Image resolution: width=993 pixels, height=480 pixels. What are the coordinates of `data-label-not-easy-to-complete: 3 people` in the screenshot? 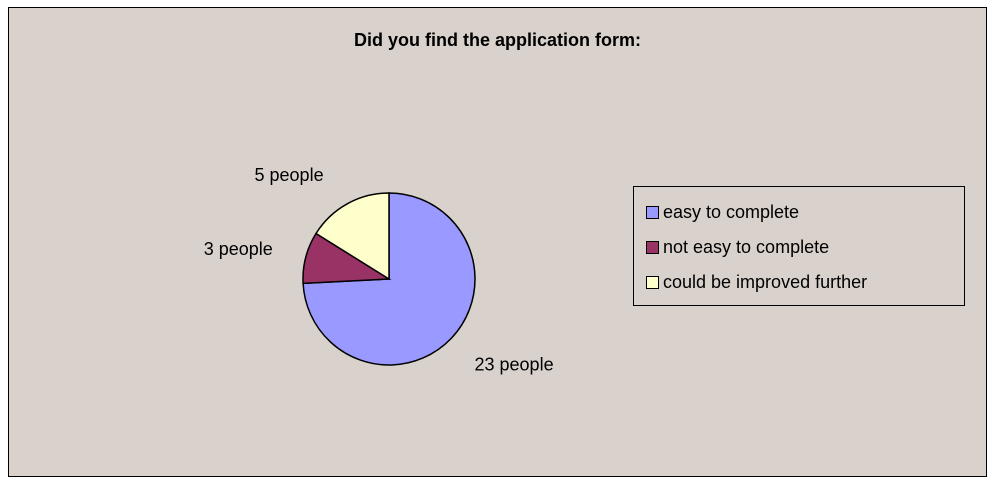 It's located at (238, 249).